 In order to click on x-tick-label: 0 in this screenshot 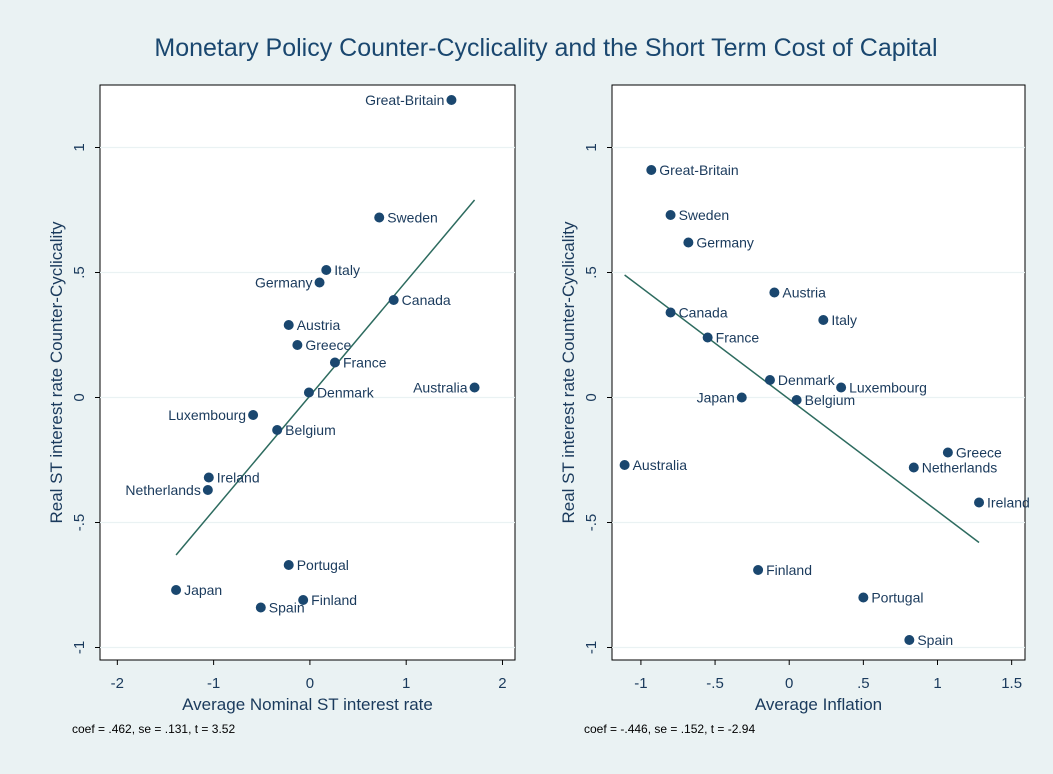, I will do `click(310, 683)`.